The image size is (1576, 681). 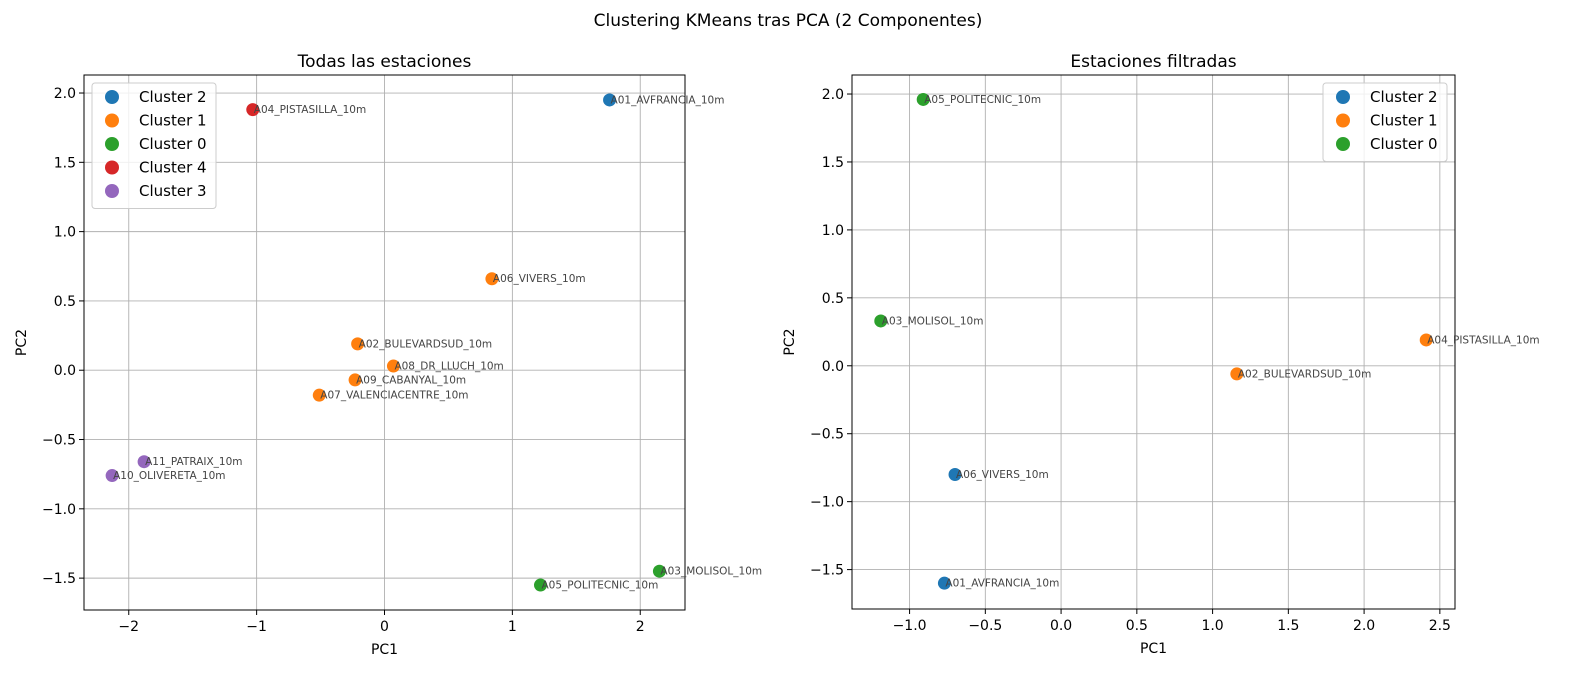 What do you see at coordinates (512, 627) in the screenshot?
I see `x-tick-label: 1` at bounding box center [512, 627].